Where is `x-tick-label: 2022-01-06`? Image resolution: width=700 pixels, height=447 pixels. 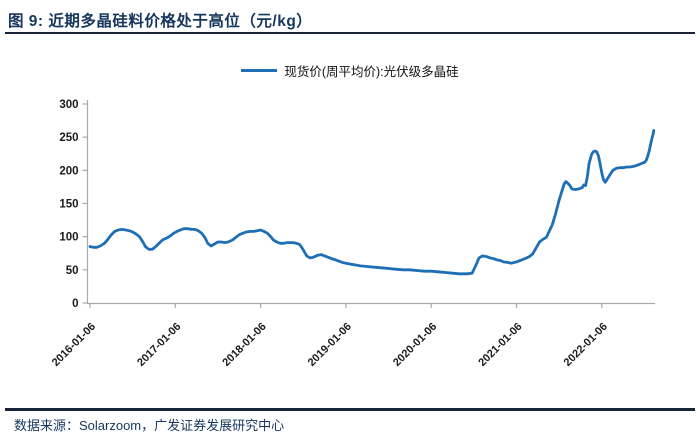 x-tick-label: 2022-01-06 is located at coordinates (586, 345).